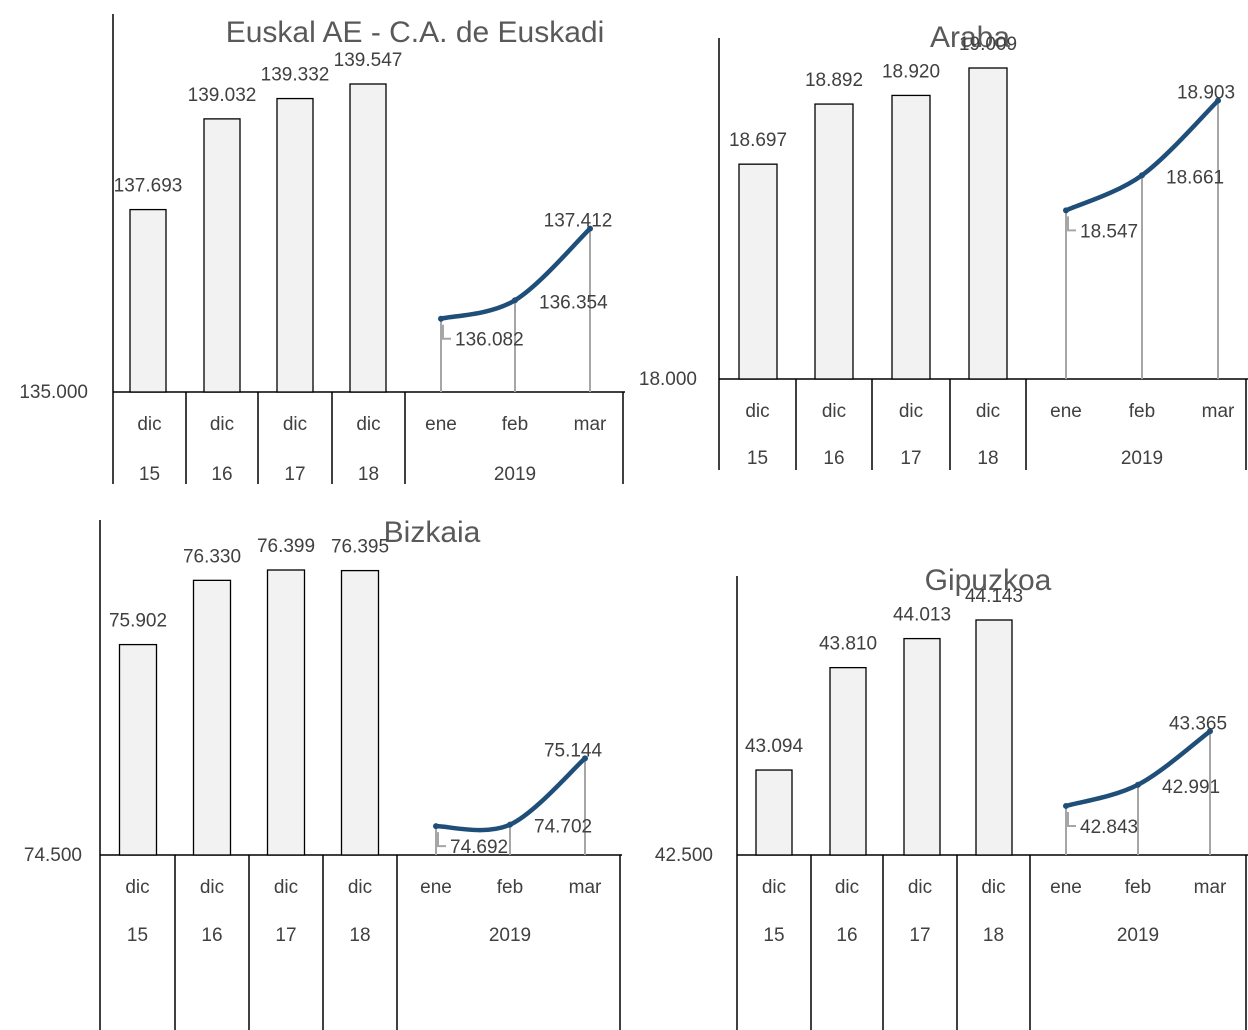 This screenshot has height=1030, width=1248. What do you see at coordinates (911, 71) in the screenshot?
I see `bar-value-label: 18.920` at bounding box center [911, 71].